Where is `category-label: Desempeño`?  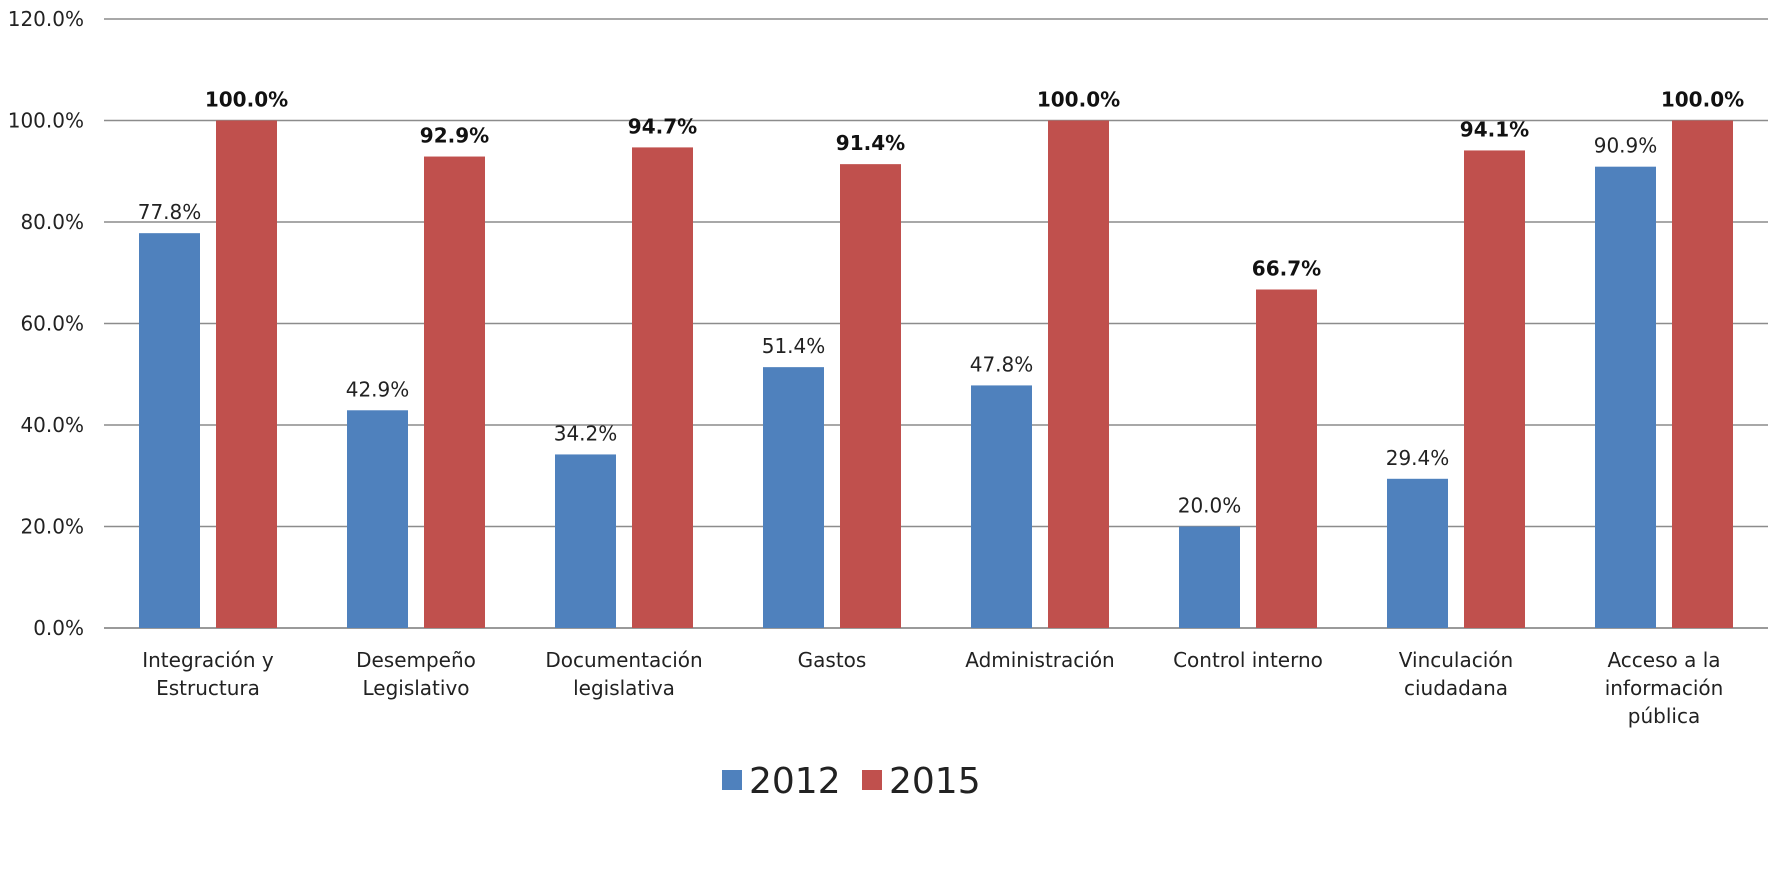 category-label: Desempeño is located at coordinates (416, 660).